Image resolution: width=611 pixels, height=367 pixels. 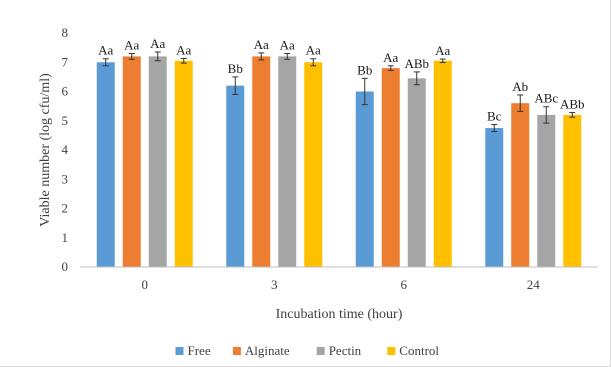 I want to click on x-tick-label: 6, so click(x=404, y=284).